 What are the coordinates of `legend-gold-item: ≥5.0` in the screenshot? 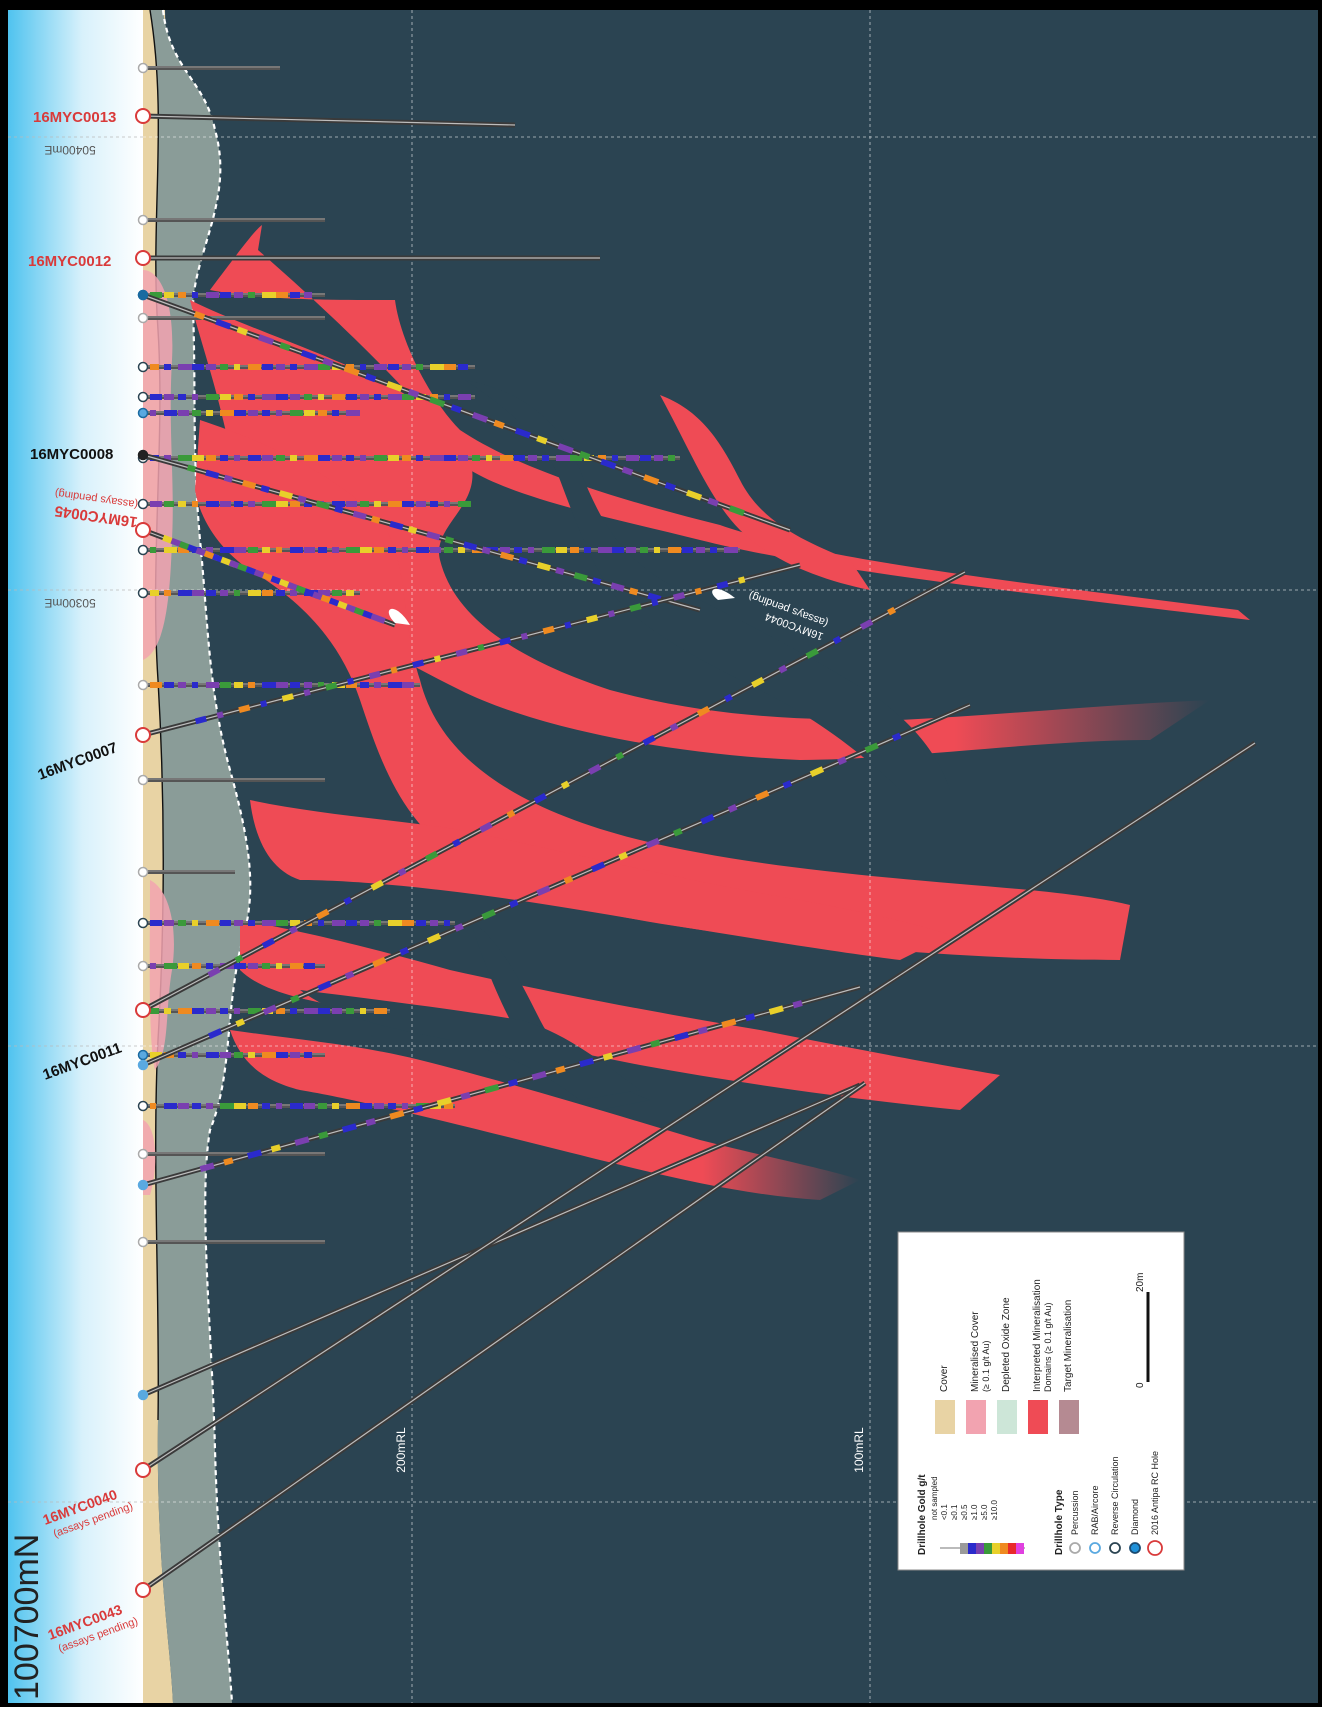 It's located at (984, 1512).